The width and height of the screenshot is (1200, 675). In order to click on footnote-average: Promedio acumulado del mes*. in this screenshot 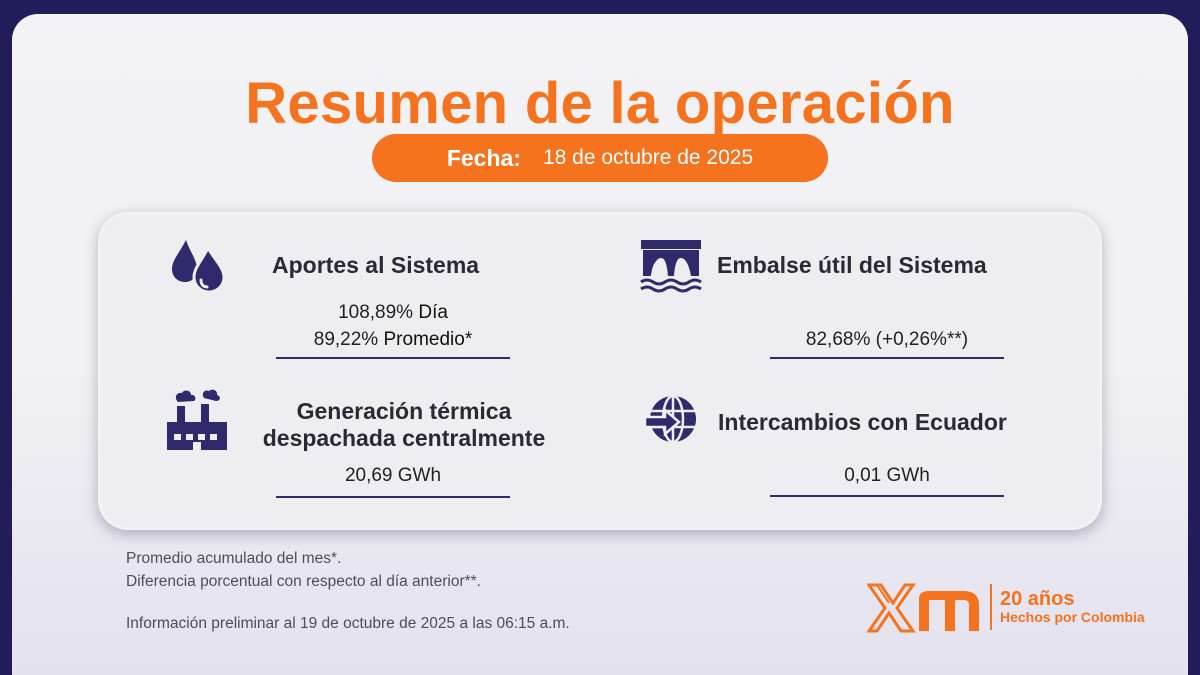, I will do `click(234, 558)`.